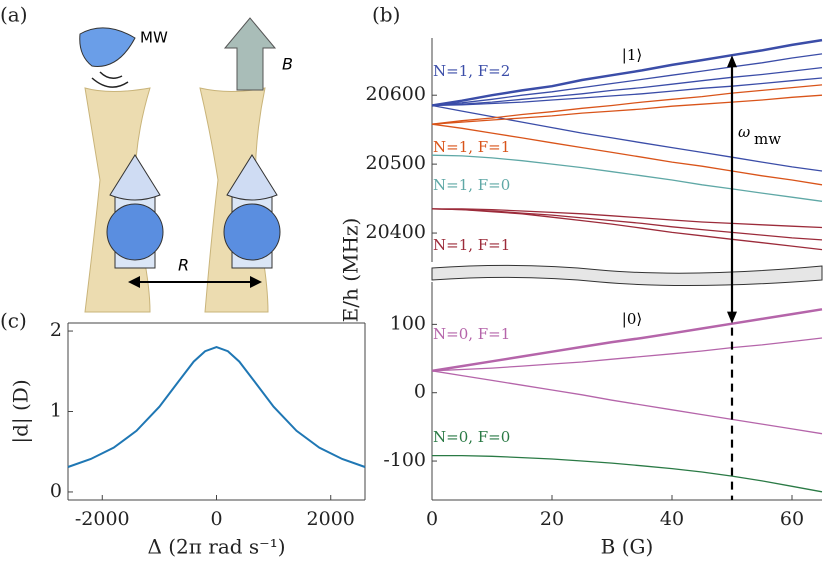  What do you see at coordinates (21, 411) in the screenshot?
I see `y-axis-label: |d| (D)` at bounding box center [21, 411].